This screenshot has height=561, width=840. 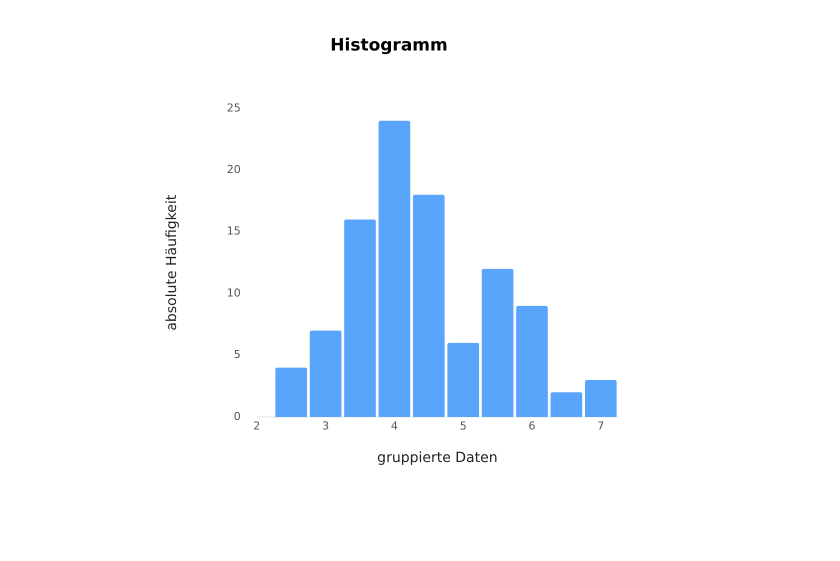 What do you see at coordinates (437, 458) in the screenshot?
I see `x-axis-title: gruppierte Daten` at bounding box center [437, 458].